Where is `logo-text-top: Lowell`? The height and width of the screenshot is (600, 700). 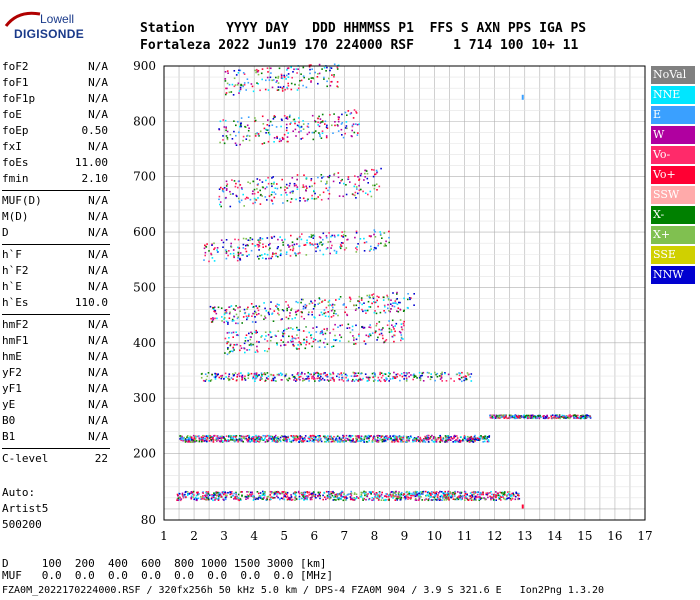
logo-text-top: Lowell is located at coordinates (57, 19).